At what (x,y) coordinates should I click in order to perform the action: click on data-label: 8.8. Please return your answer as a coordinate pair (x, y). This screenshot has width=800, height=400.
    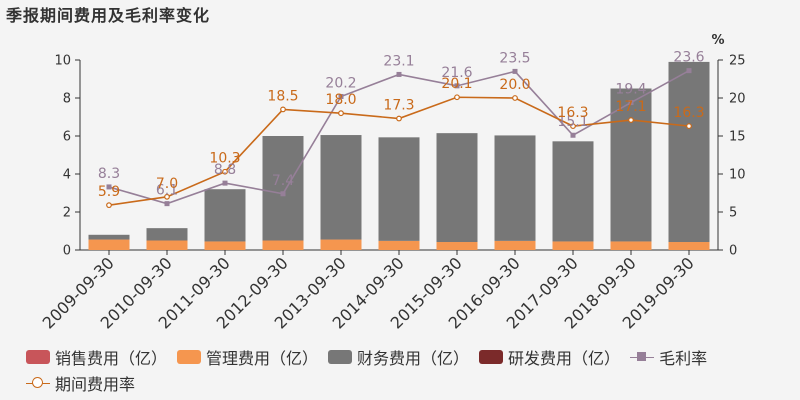
    Looking at the image, I should click on (225, 170).